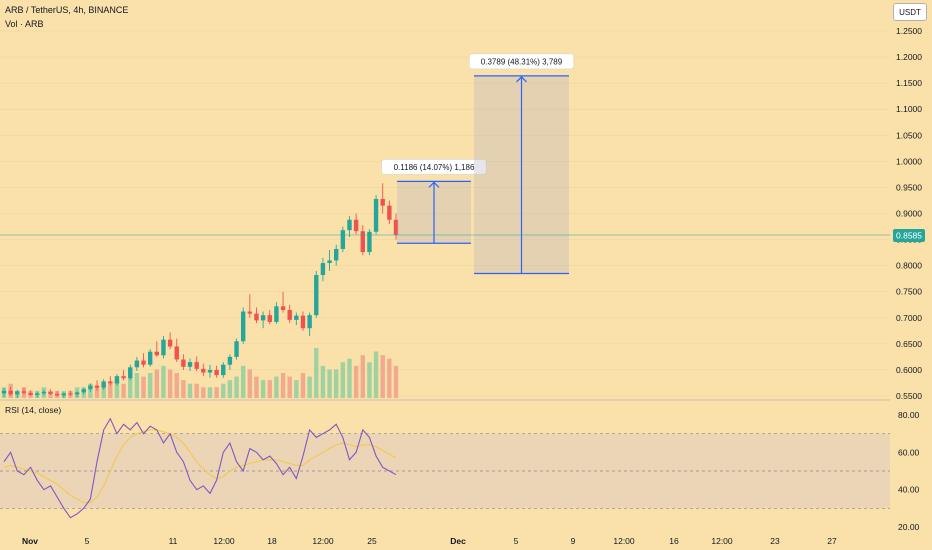 The width and height of the screenshot is (932, 550). Describe the element at coordinates (909, 57) in the screenshot. I see `price-tick-label: 1.2000` at that location.